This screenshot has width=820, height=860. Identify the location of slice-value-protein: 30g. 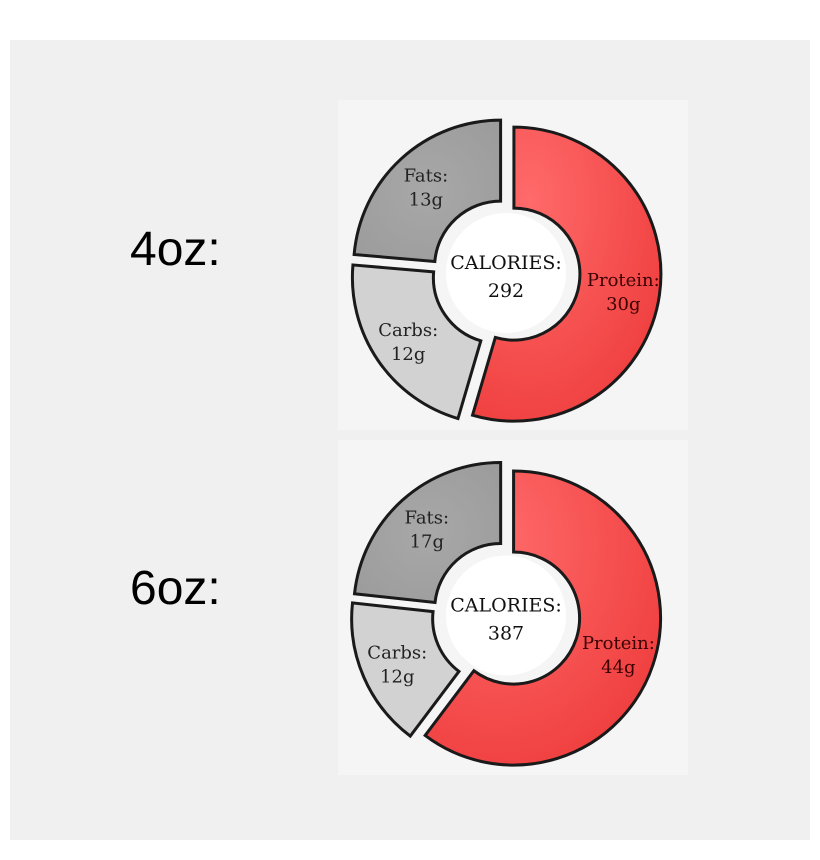
(623, 304).